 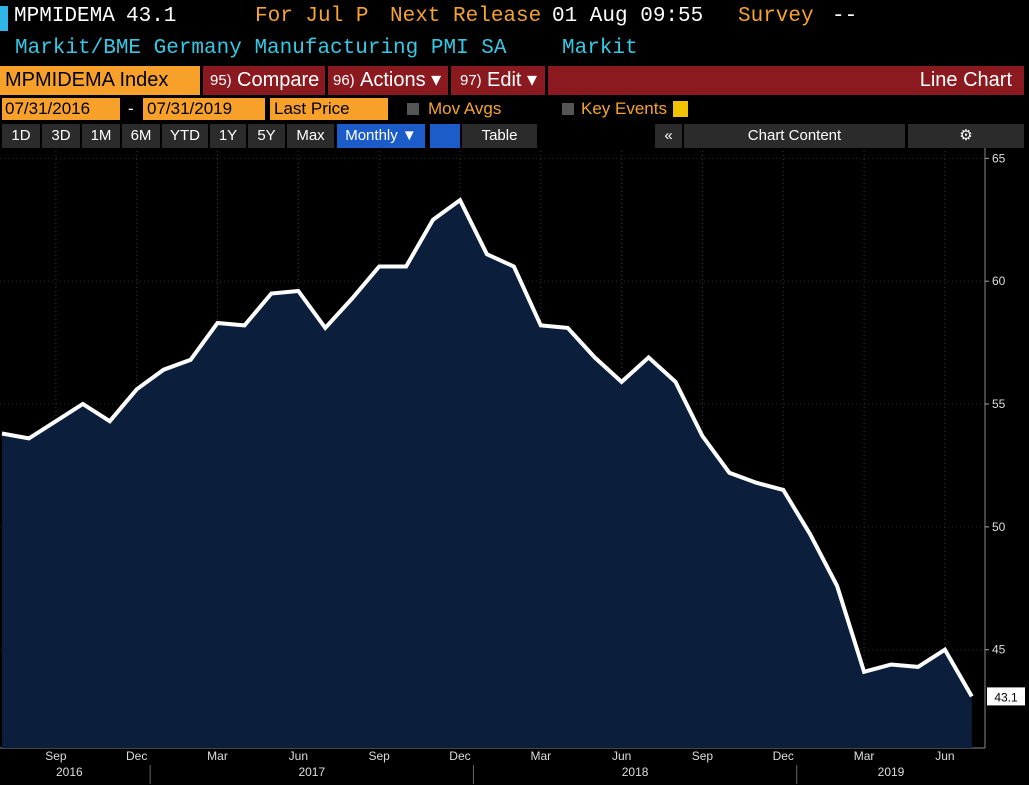 What do you see at coordinates (344, 80) in the screenshot?
I see `menu-number: 96)` at bounding box center [344, 80].